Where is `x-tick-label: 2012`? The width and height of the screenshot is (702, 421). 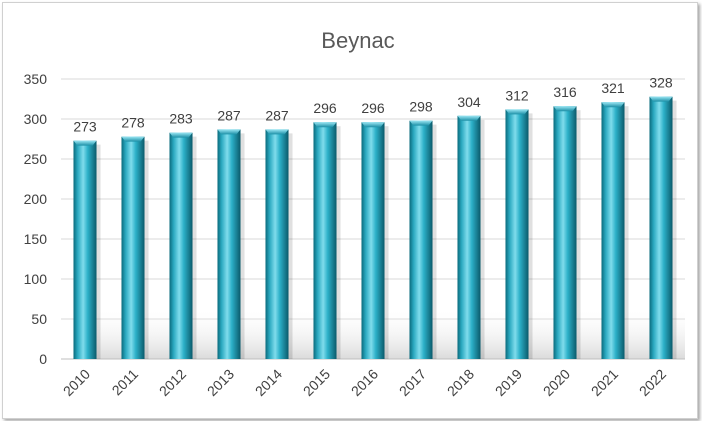
x-tick-label: 2012 is located at coordinates (172, 382).